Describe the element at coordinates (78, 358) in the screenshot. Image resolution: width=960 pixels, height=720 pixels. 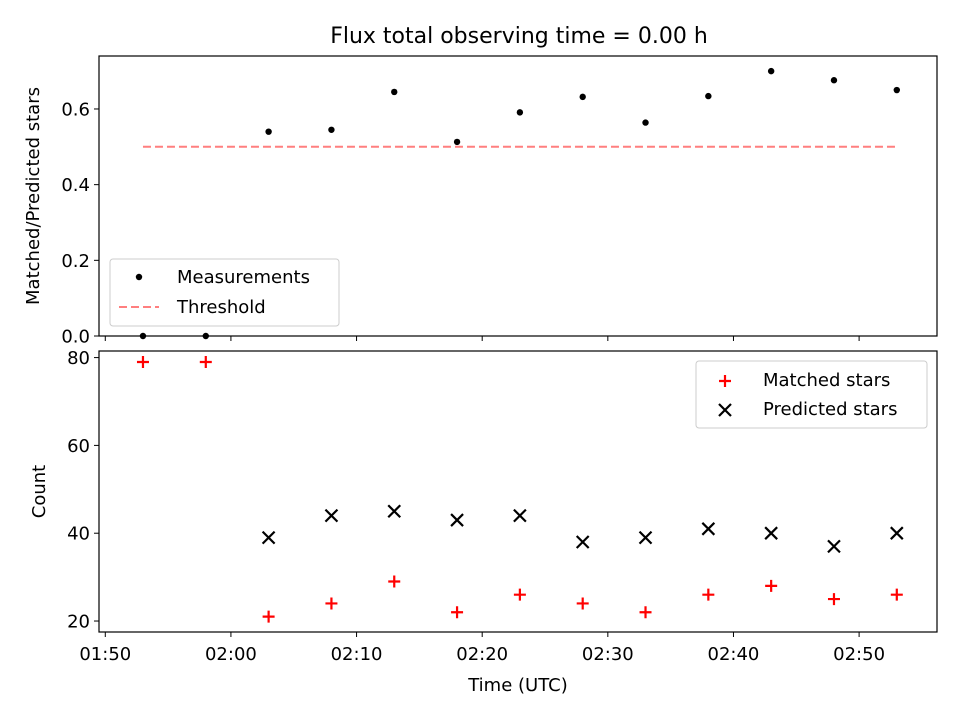
I see `bottom-y-tick-label: 80` at that location.